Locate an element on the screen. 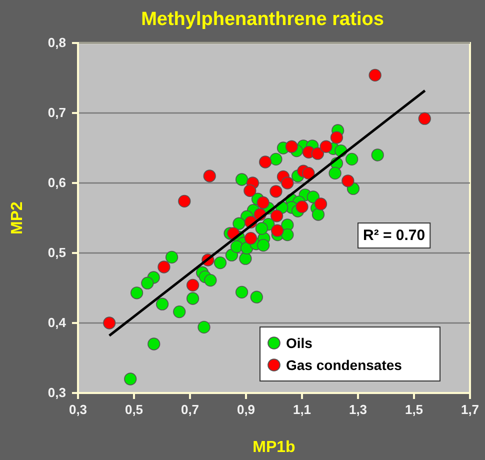 The width and height of the screenshot is (485, 460). y-tick-label: 0,7 is located at coordinates (57, 112).